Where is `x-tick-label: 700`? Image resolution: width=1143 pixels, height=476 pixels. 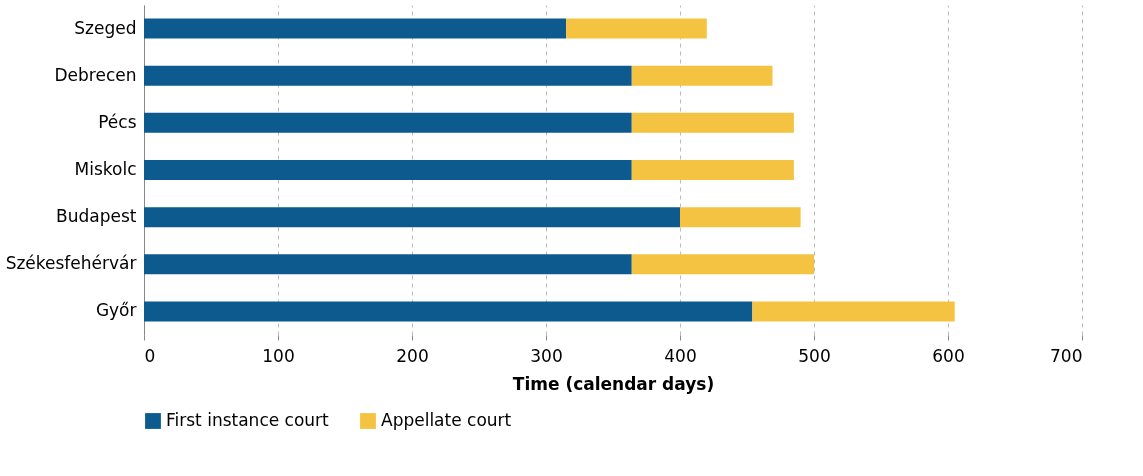
x-tick-label: 700 is located at coordinates (1066, 355).